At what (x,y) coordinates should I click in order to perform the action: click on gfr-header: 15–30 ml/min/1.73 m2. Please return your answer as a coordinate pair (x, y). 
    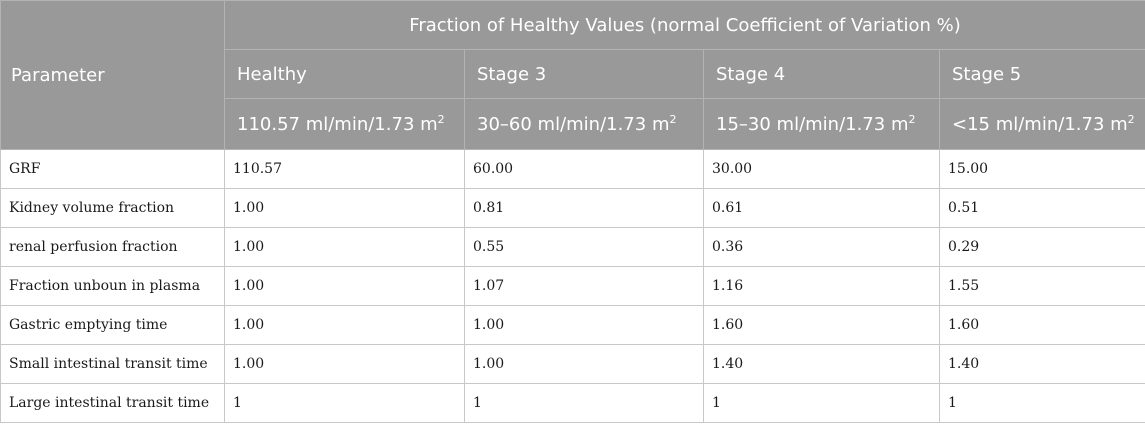
    Looking at the image, I should click on (821, 124).